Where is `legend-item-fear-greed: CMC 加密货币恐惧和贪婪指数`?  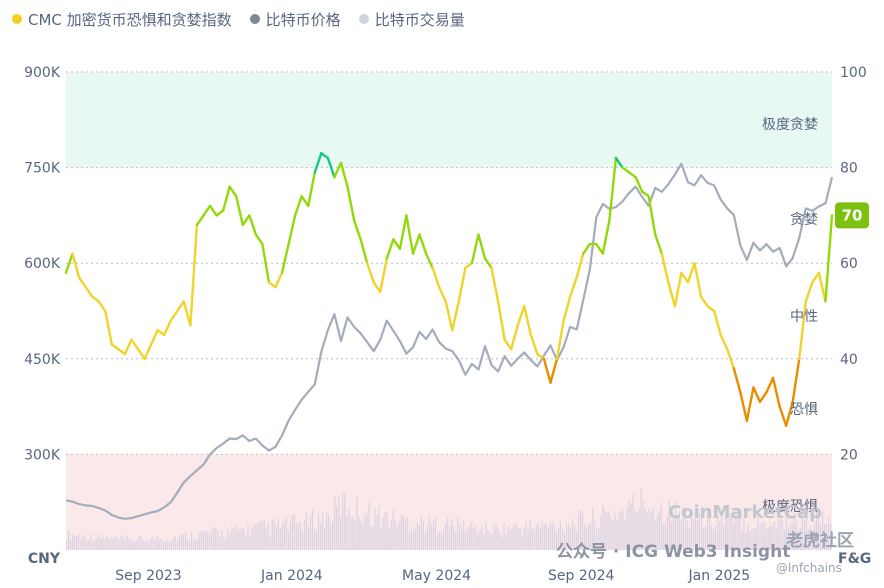 legend-item-fear-greed: CMC 加密货币恐惧和贪婪指数 is located at coordinates (122, 19).